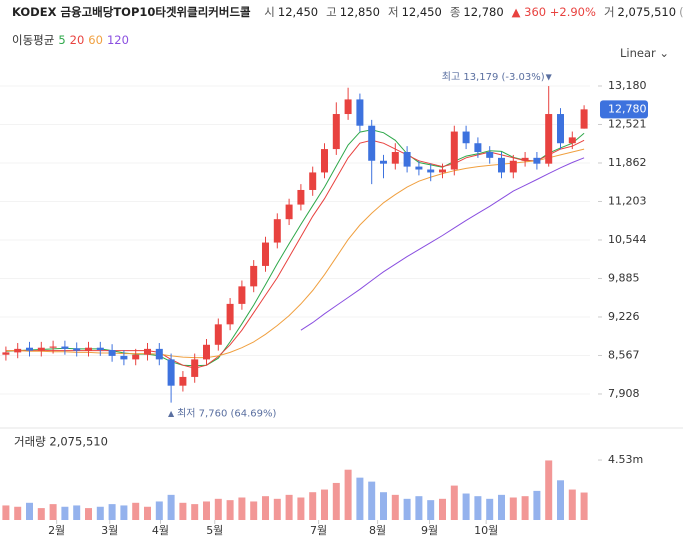  I want to click on y-tick-label: 4.53m, so click(625, 459).